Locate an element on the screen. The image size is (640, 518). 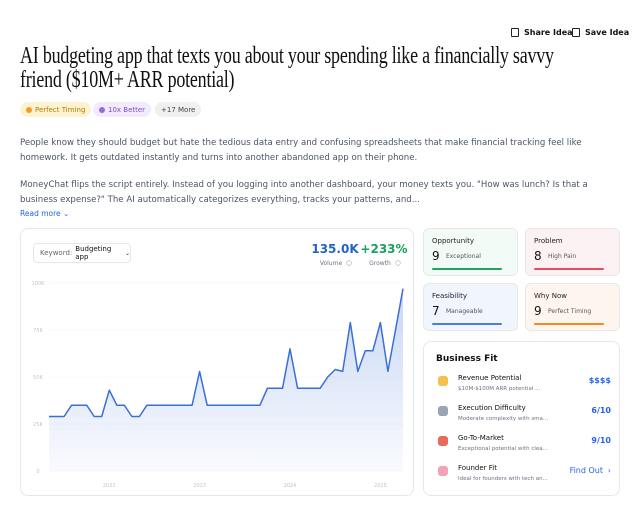
keyword-dropdown: Keyword: Budgeting app ⌄ is located at coordinates (82, 253).